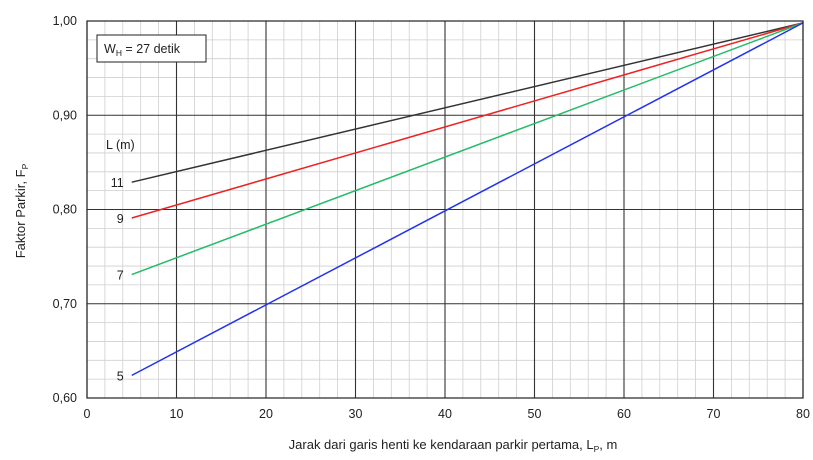  Describe the element at coordinates (65, 304) in the screenshot. I see `y-tick-label: 0,70` at that location.